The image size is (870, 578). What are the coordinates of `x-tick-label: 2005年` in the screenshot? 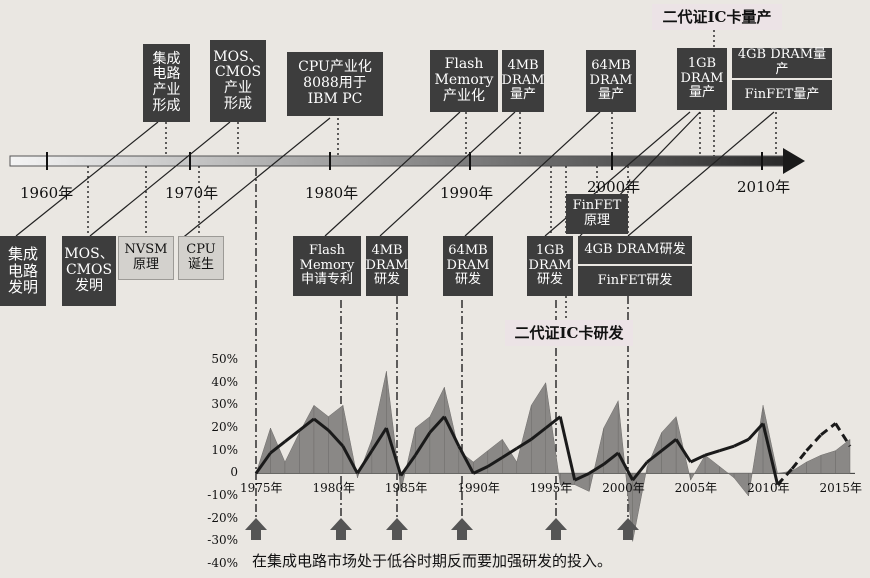 It's located at (696, 488).